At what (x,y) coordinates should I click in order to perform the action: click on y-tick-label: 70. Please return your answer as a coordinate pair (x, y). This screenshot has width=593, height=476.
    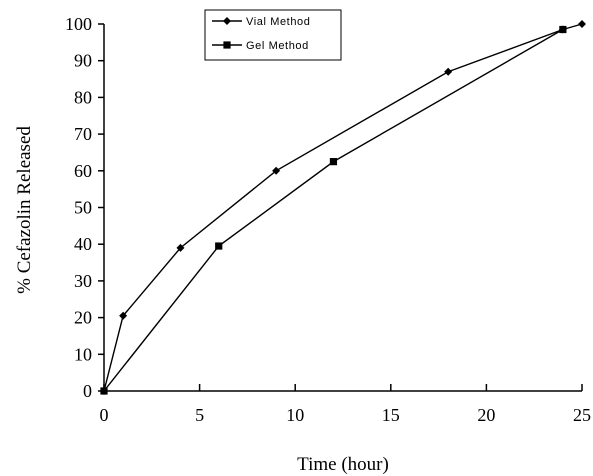
    Looking at the image, I should click on (83, 134).